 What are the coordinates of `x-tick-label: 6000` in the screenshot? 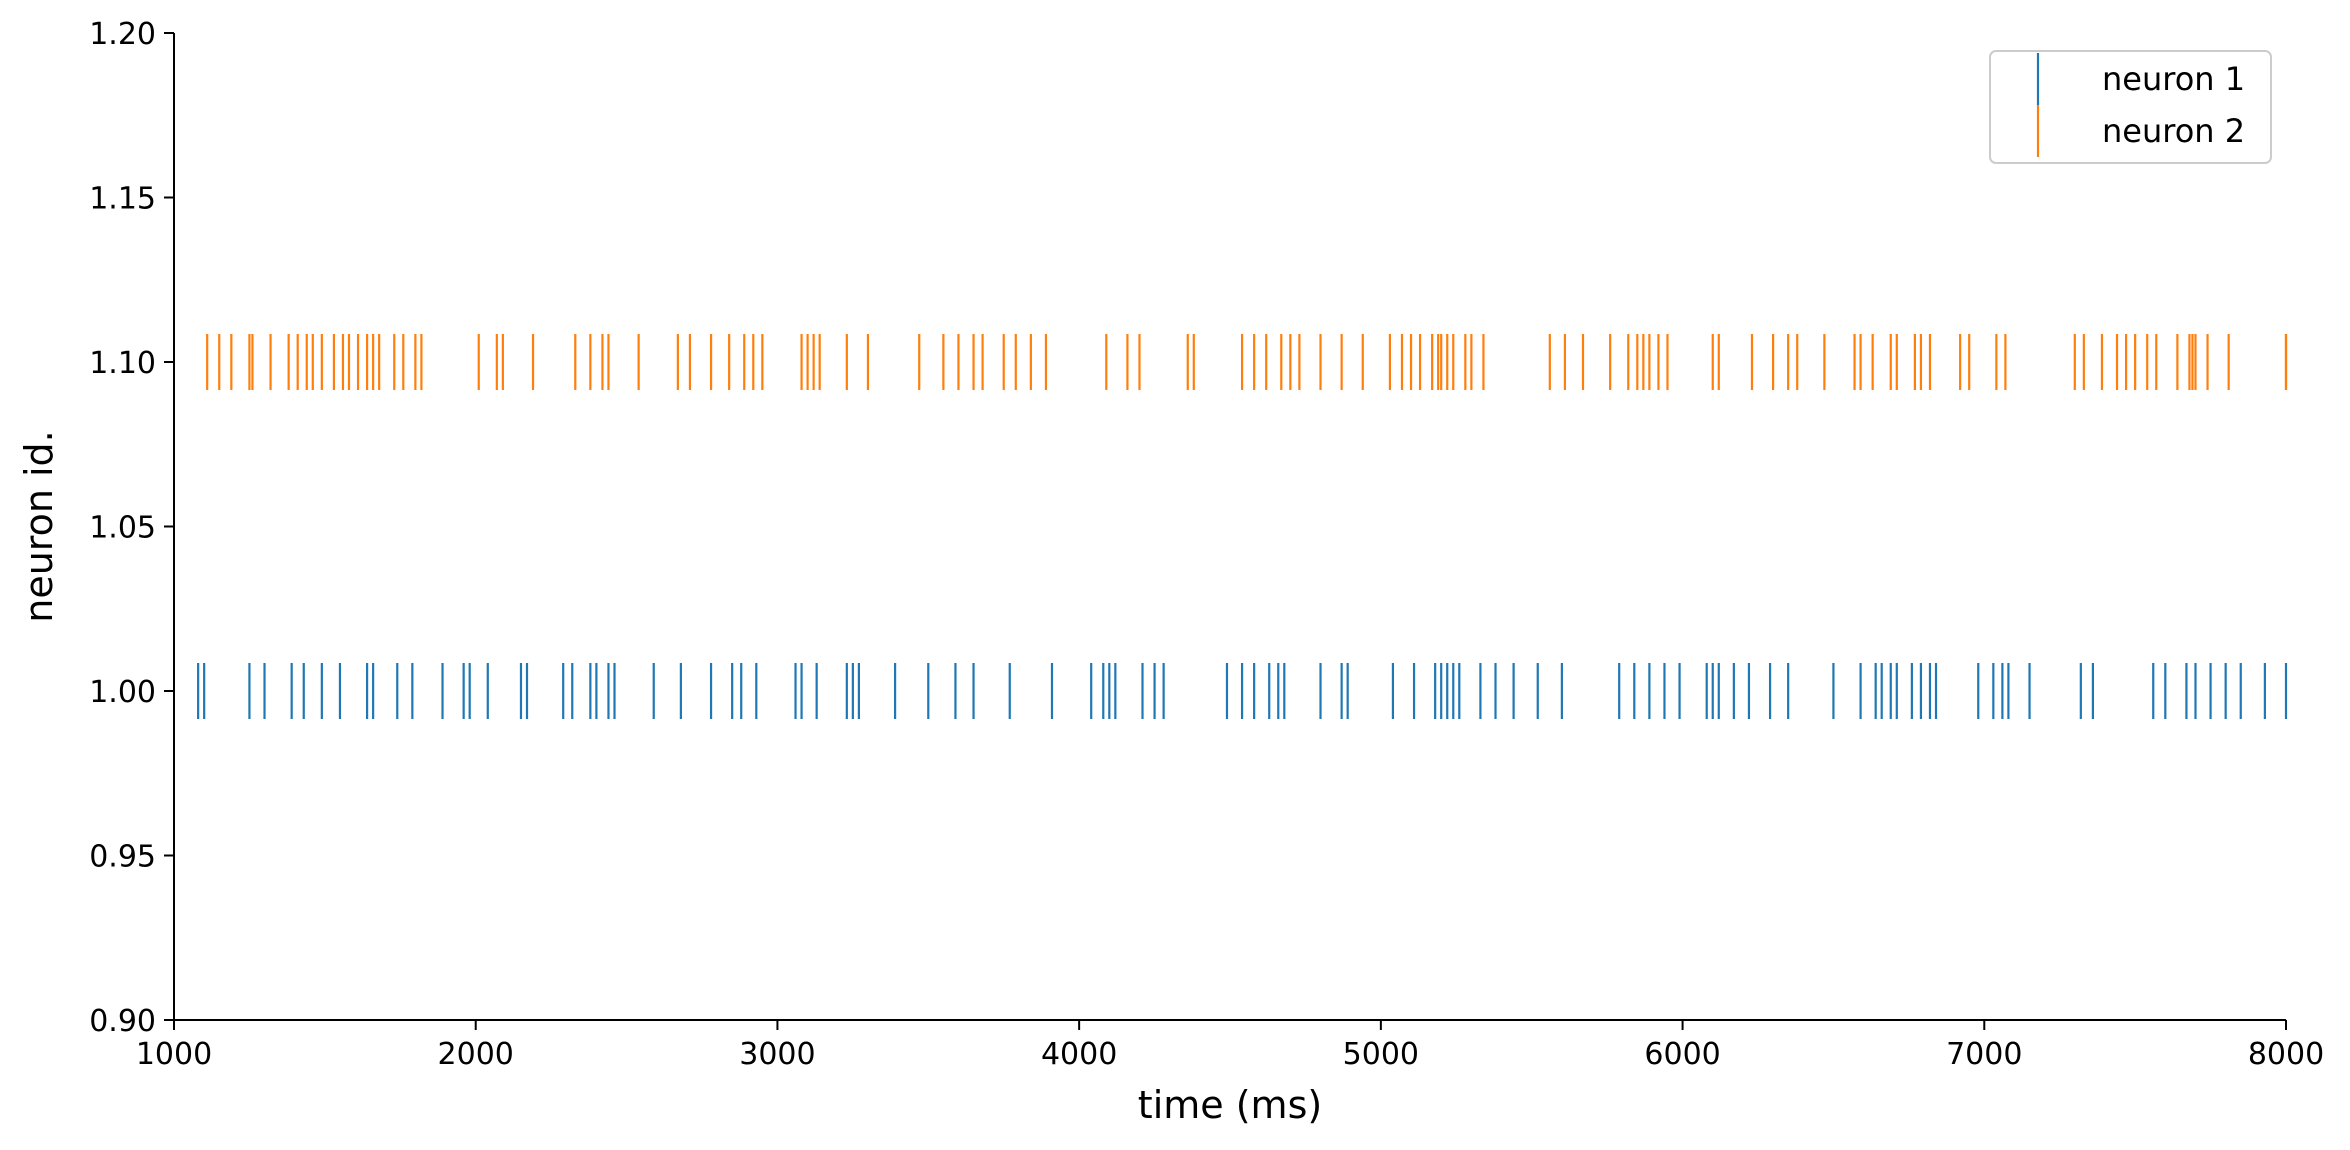 It's located at (1682, 1054).